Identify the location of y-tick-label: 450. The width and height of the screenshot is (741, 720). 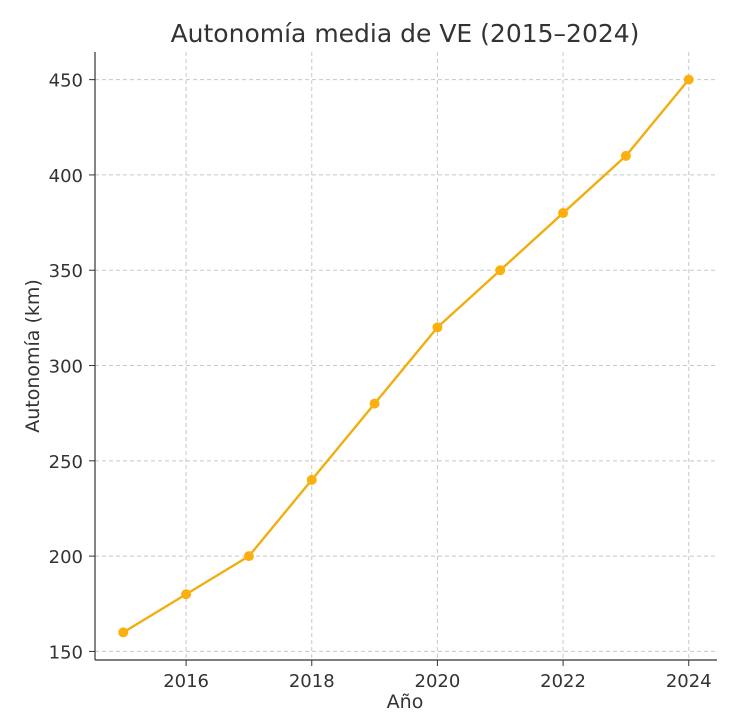
(66, 81).